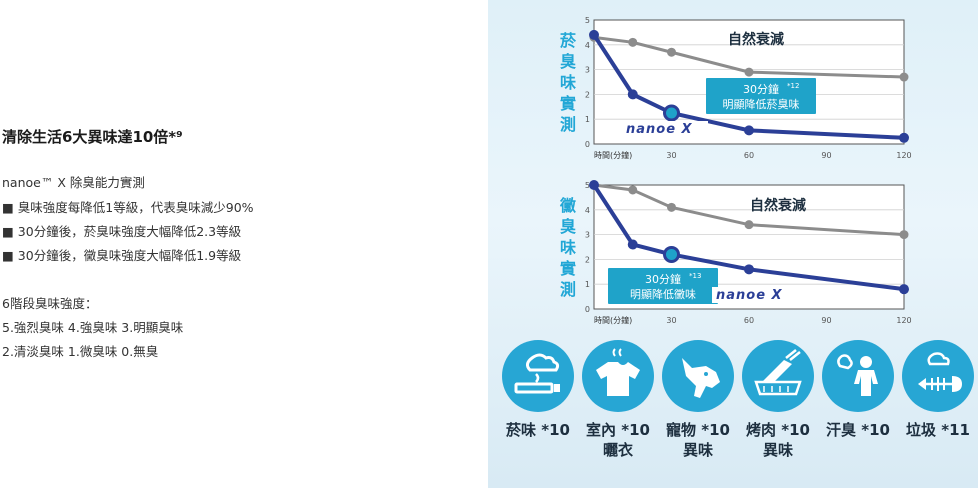 This screenshot has height=488, width=978. I want to click on fishbone-icon, so click(940, 372).